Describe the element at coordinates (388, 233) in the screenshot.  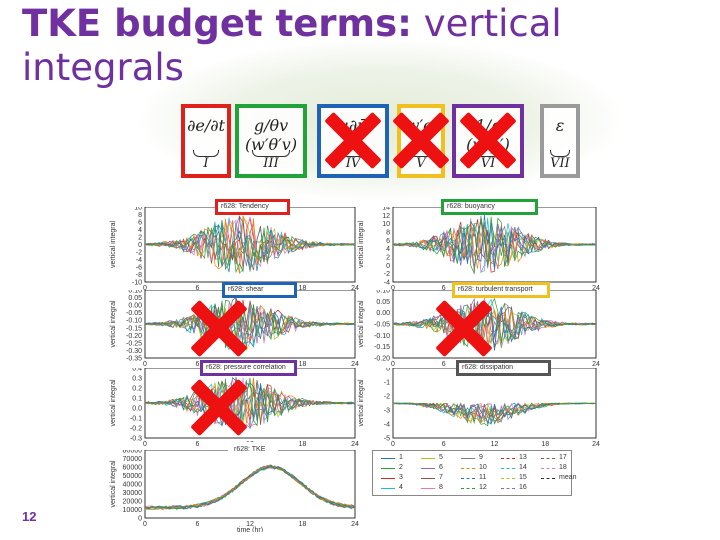
I see `y-tick-label: 8` at that location.